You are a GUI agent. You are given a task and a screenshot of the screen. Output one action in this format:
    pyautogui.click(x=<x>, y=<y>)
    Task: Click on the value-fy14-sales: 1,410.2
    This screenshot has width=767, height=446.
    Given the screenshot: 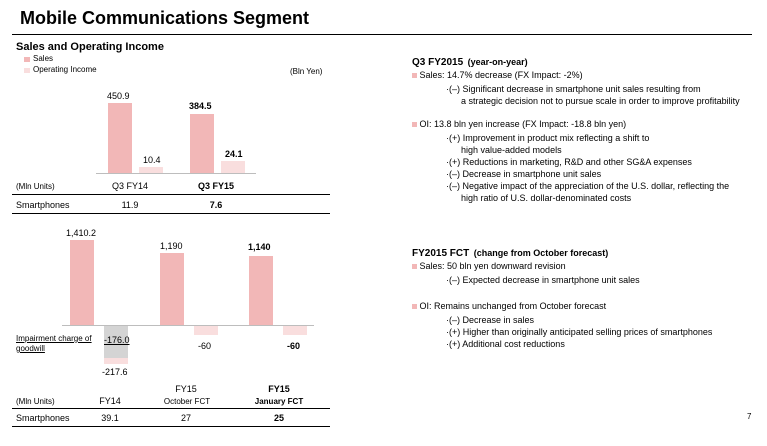 What is the action you would take?
    pyautogui.click(x=81, y=233)
    